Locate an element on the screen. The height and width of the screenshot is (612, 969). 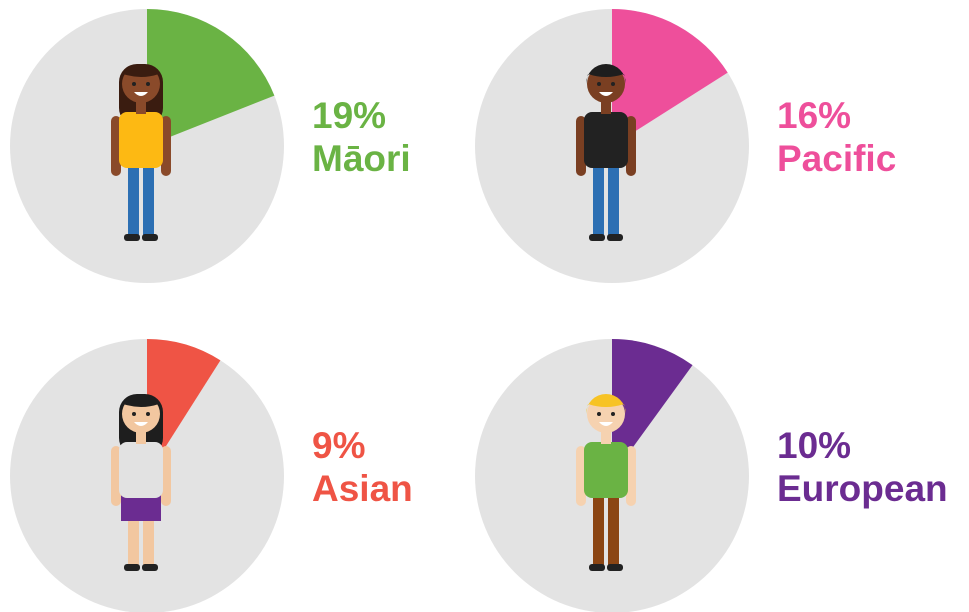
percent-label: 9% is located at coordinates (338, 445).